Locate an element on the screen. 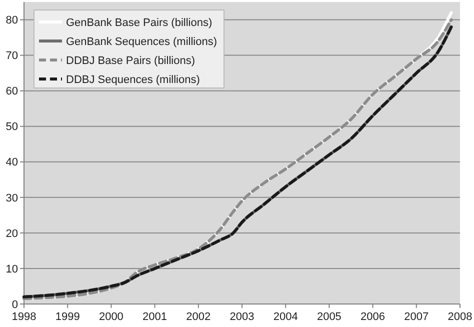 Image resolution: width=474 pixels, height=327 pixels. x-tick-label: 2006 is located at coordinates (373, 317).